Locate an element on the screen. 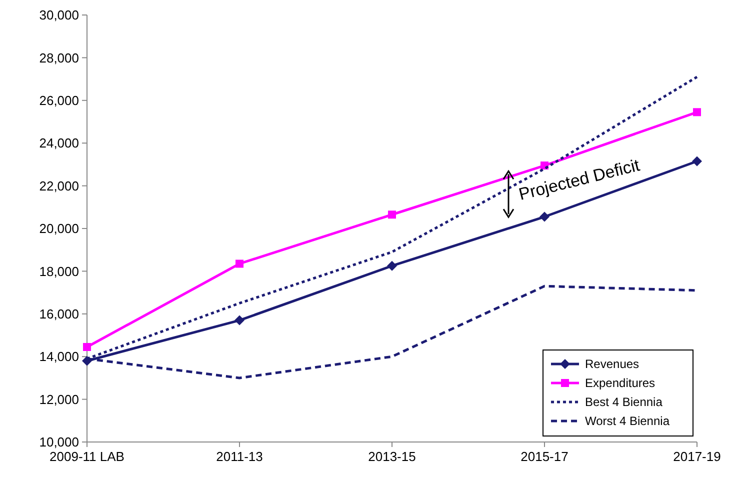  y-tick-label: 18,000 is located at coordinates (59, 271).